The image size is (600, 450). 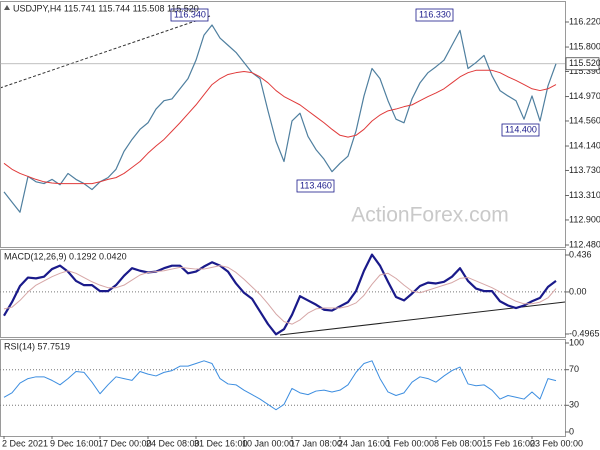 What do you see at coordinates (25, 443) in the screenshot?
I see `x-tick-label: 2 Dec 2021` at bounding box center [25, 443].